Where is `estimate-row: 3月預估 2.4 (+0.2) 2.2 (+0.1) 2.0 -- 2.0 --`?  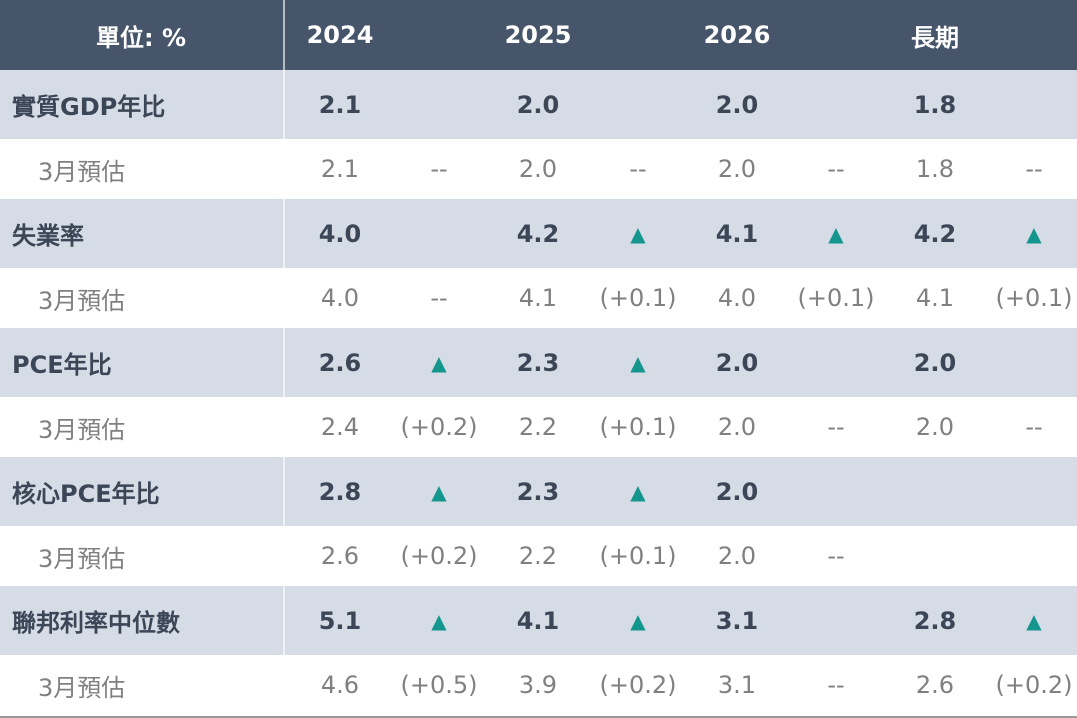
estimate-row: 3月預估 2.4 (+0.2) 2.2 (+0.1) 2.0 -- 2.0 -- is located at coordinates (538, 427).